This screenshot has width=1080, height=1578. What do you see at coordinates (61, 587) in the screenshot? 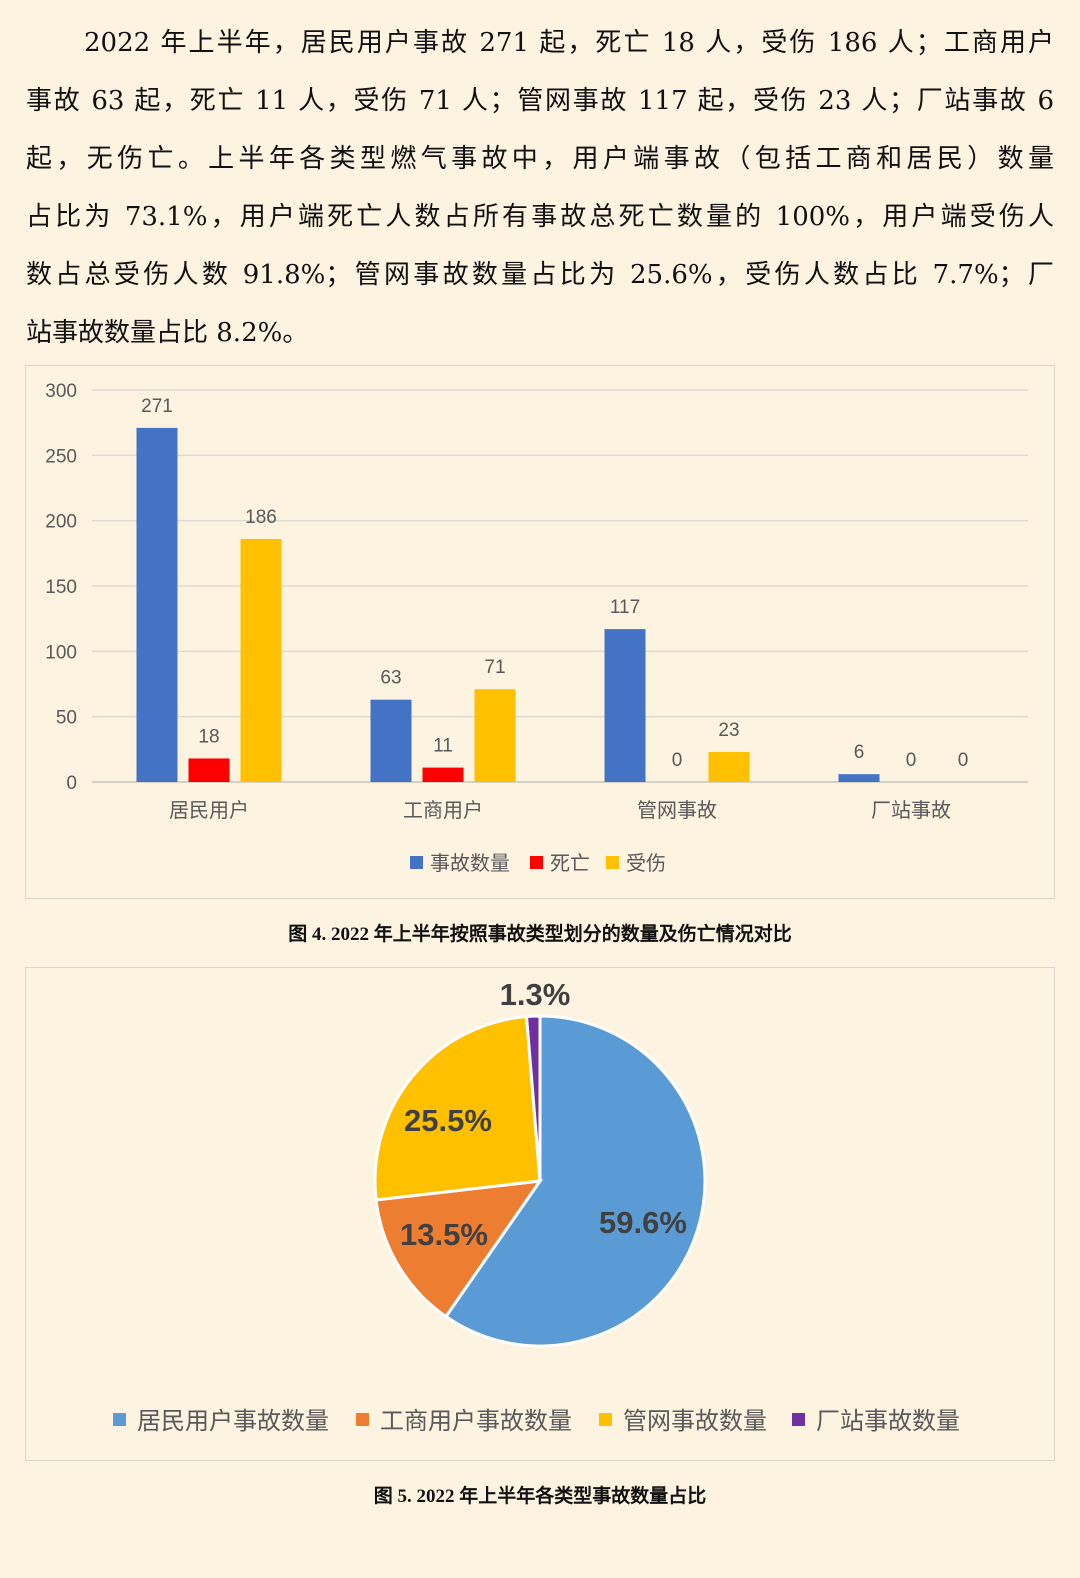
I see `y-tick-label: 150` at bounding box center [61, 587].